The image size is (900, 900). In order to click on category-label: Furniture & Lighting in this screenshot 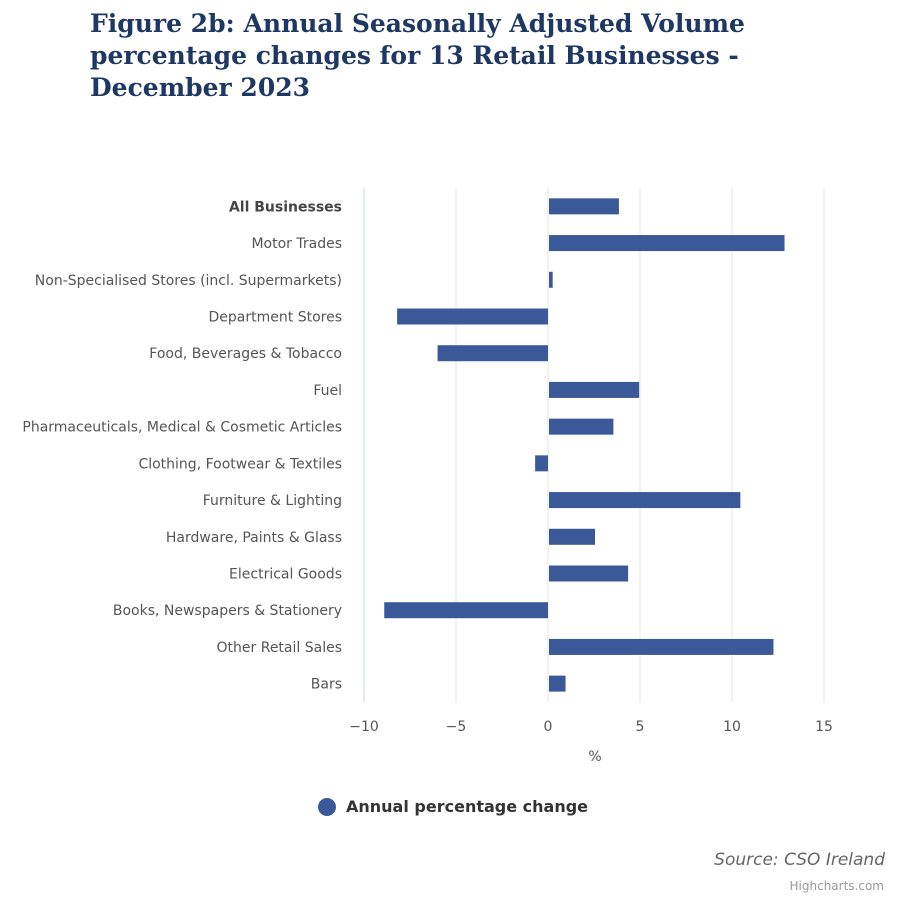, I will do `click(272, 501)`.